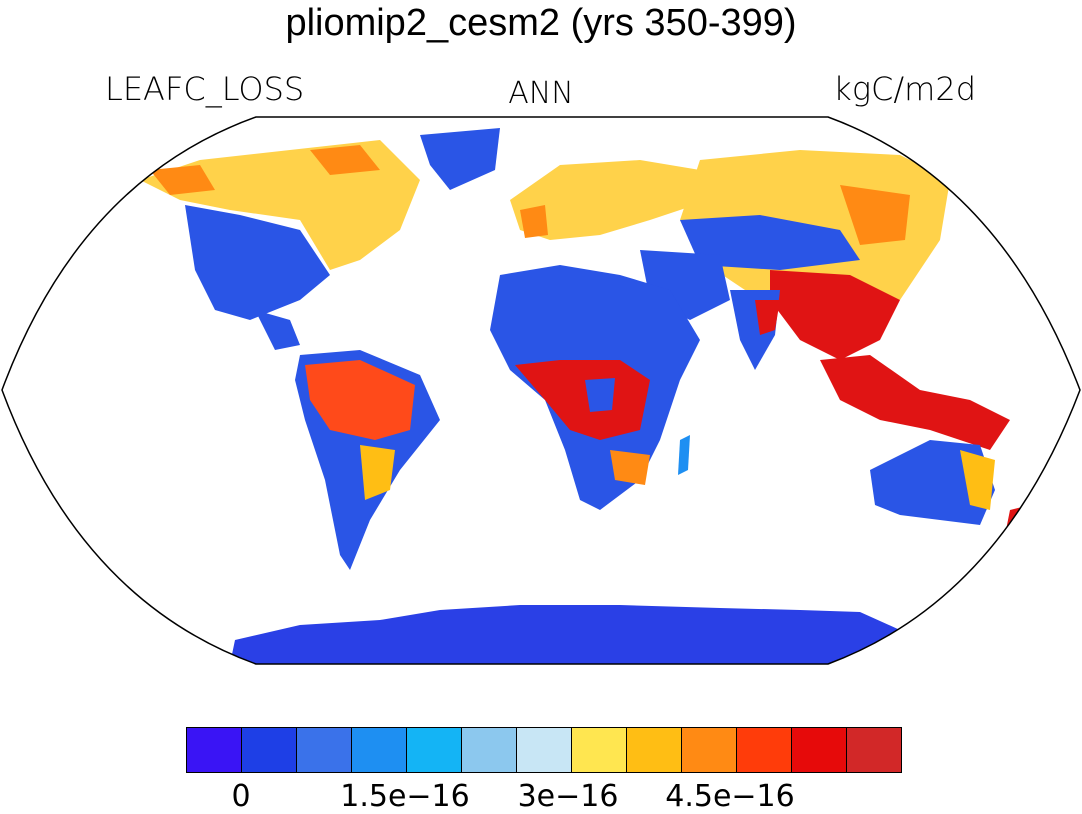 The width and height of the screenshot is (1082, 814). What do you see at coordinates (565, 634) in the screenshot?
I see `antarctica-region` at bounding box center [565, 634].